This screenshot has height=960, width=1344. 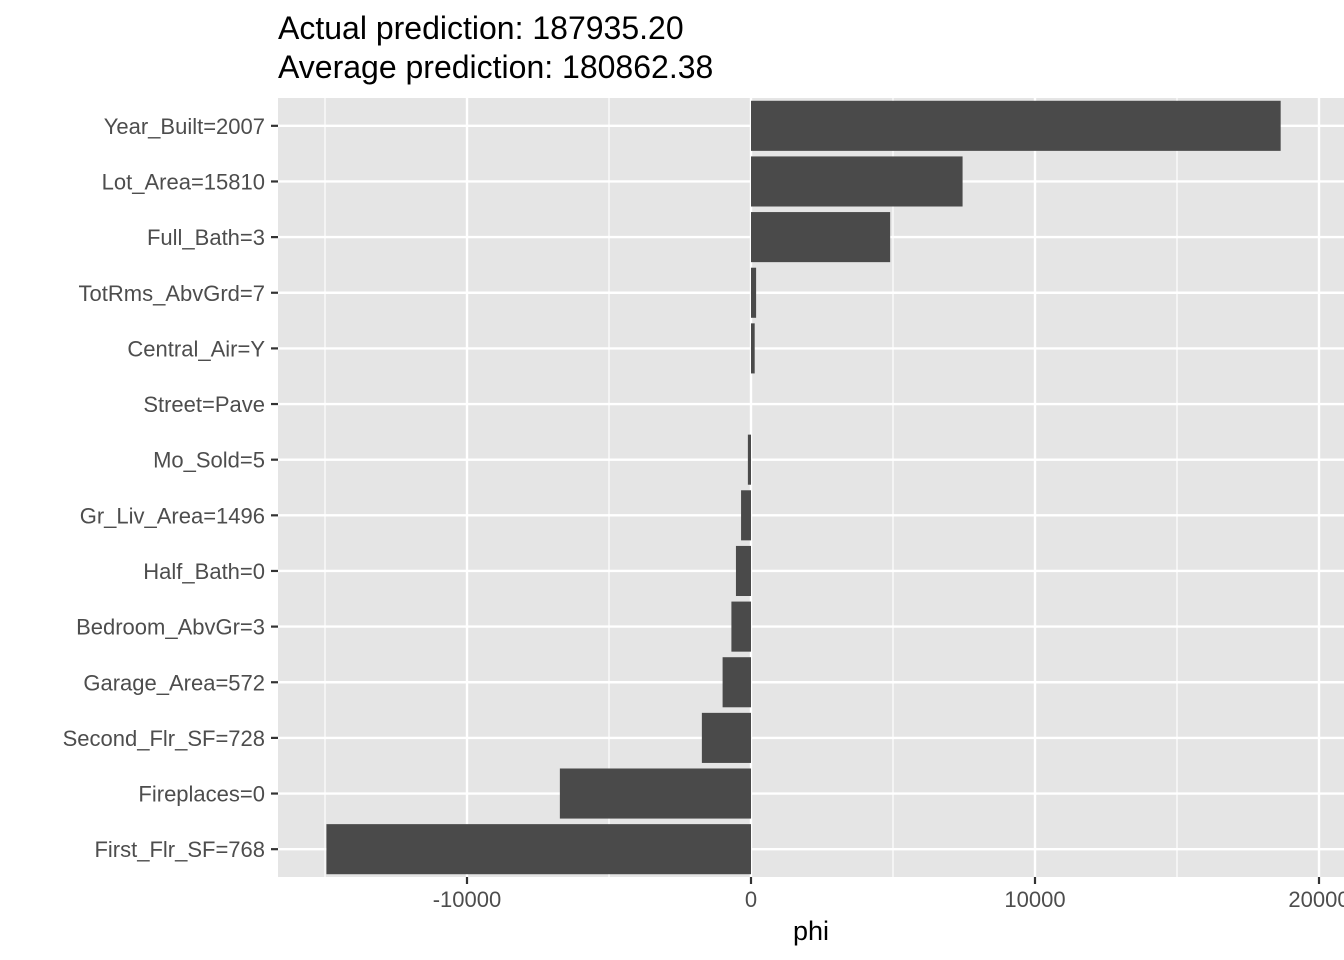 What do you see at coordinates (164, 738) in the screenshot?
I see `y-tick-label: Second_Flr_SF=728` at bounding box center [164, 738].